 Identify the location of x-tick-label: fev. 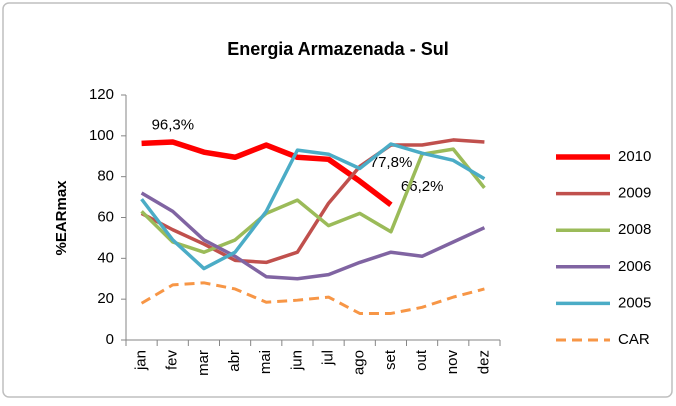
(172, 360).